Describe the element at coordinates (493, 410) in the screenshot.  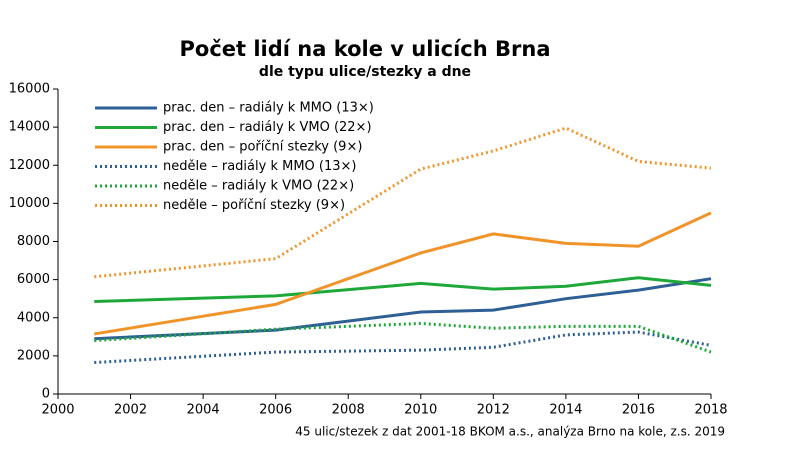
I see `x-tick-label: 2012` at that location.